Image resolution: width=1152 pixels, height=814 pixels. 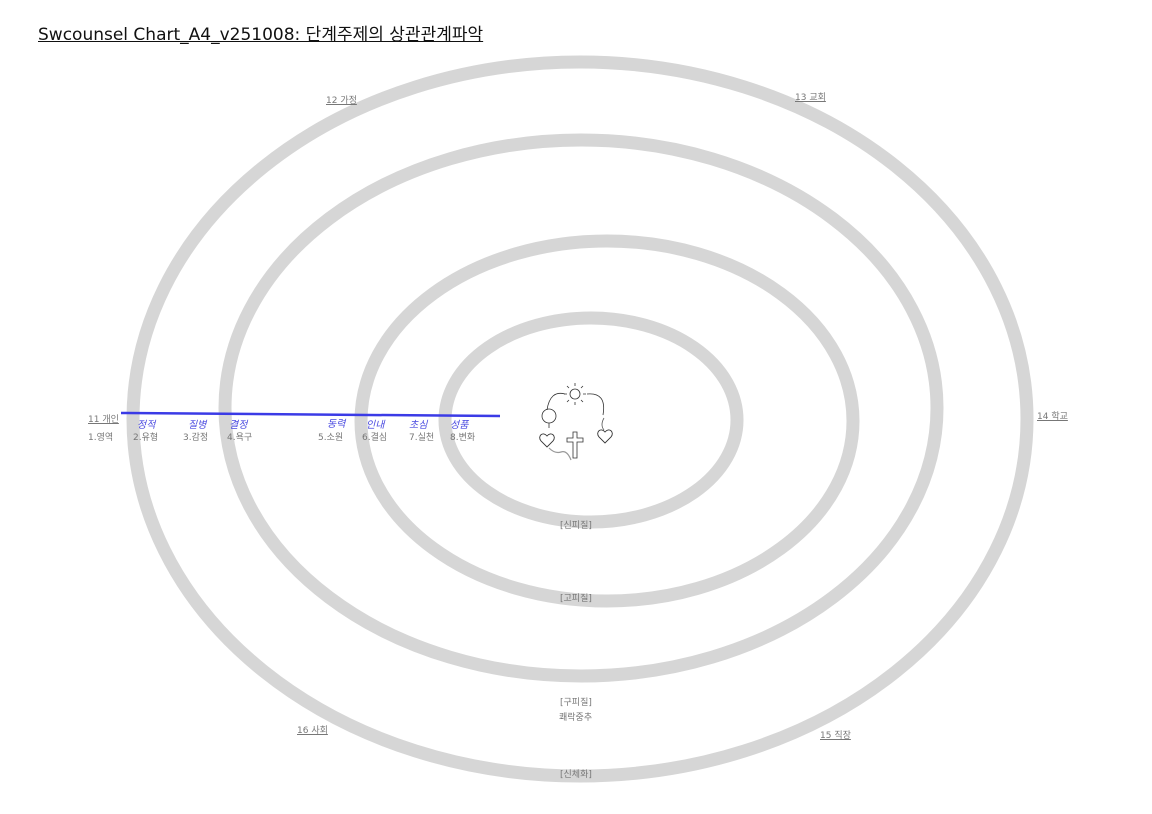 I want to click on handwritten-note-3: 결정, so click(x=238, y=425).